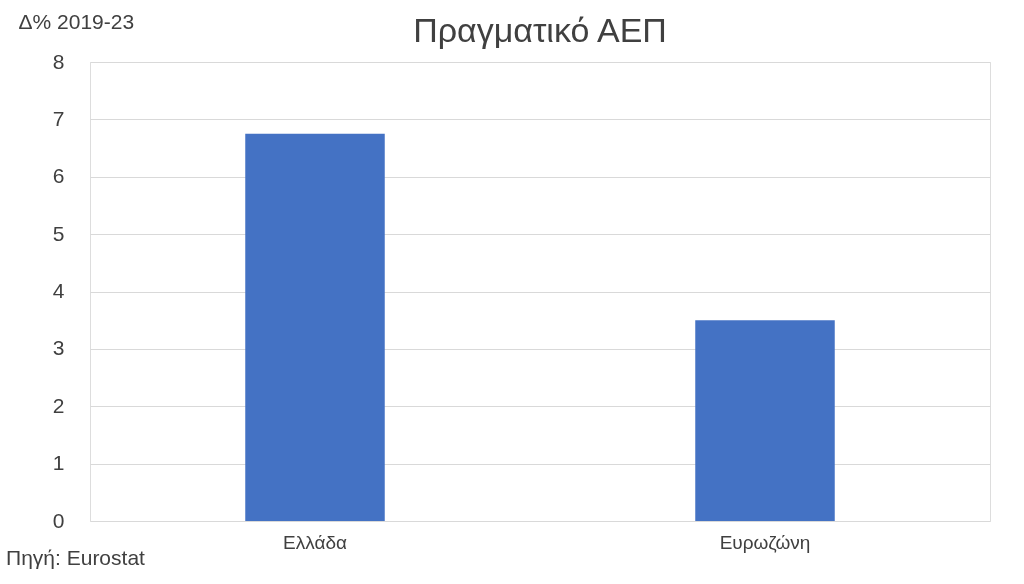  I want to click on x-tick-label: Ευρωζώνη, so click(765, 542).